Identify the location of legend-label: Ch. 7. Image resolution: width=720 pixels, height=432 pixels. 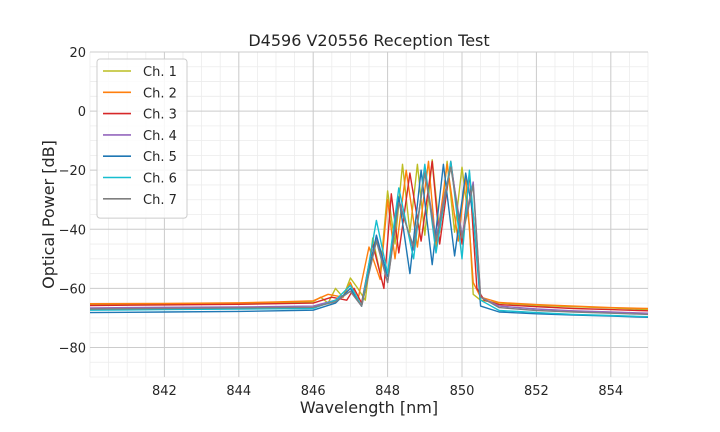
(160, 200).